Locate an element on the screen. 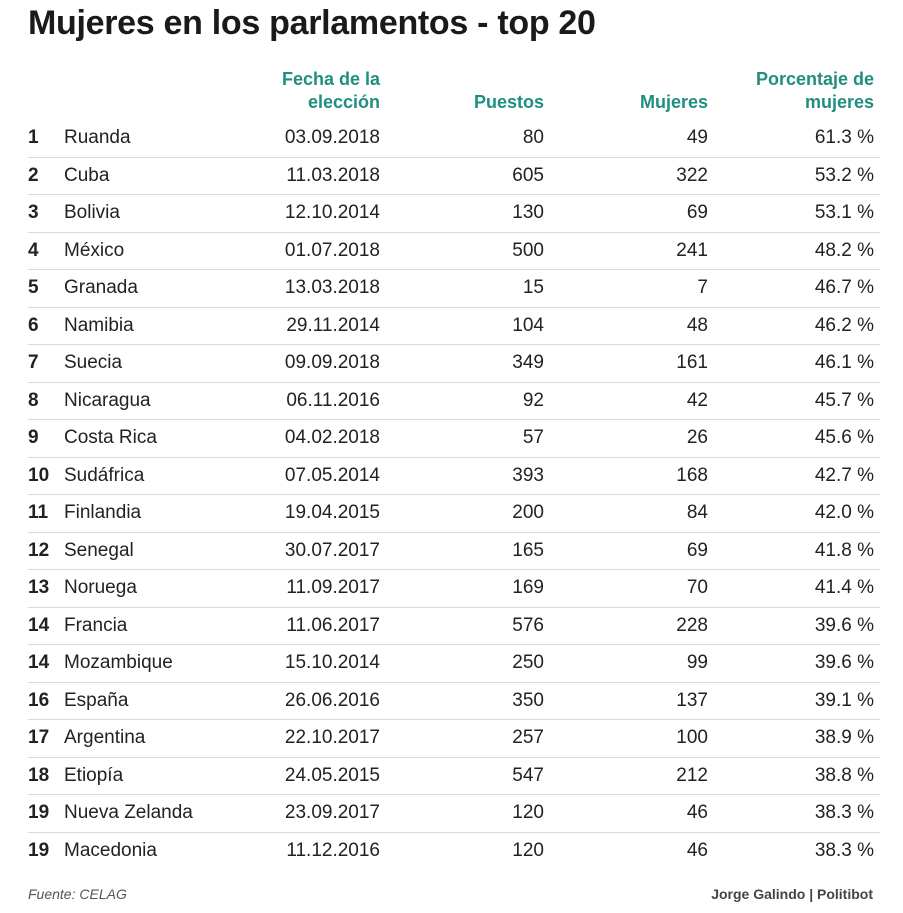  cell-seats: 165 is located at coordinates (468, 551).